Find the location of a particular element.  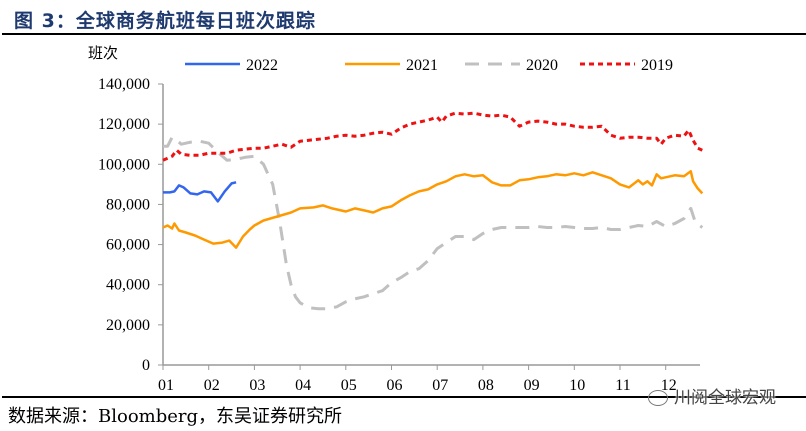

x-tick-label: 07 is located at coordinates (440, 385).